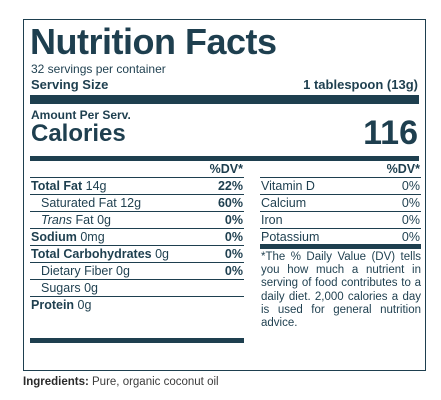  I want to click on mineral-row-calcium: Calcium 0%, so click(340, 203).